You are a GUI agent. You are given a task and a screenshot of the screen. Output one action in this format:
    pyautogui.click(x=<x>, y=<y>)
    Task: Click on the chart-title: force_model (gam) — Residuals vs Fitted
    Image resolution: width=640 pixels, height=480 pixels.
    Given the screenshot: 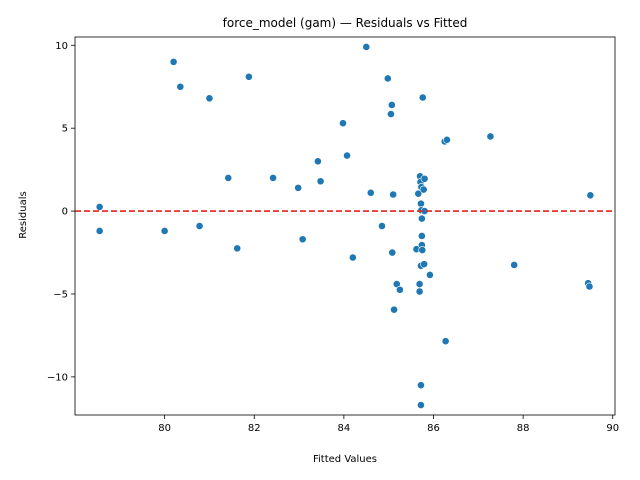 What is the action you would take?
    pyautogui.click(x=345, y=23)
    